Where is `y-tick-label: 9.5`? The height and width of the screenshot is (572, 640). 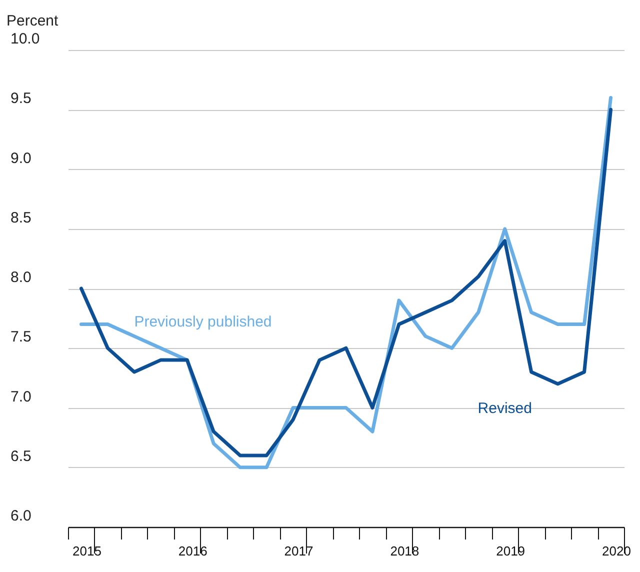
y-tick-label: 9.5 is located at coordinates (21, 99).